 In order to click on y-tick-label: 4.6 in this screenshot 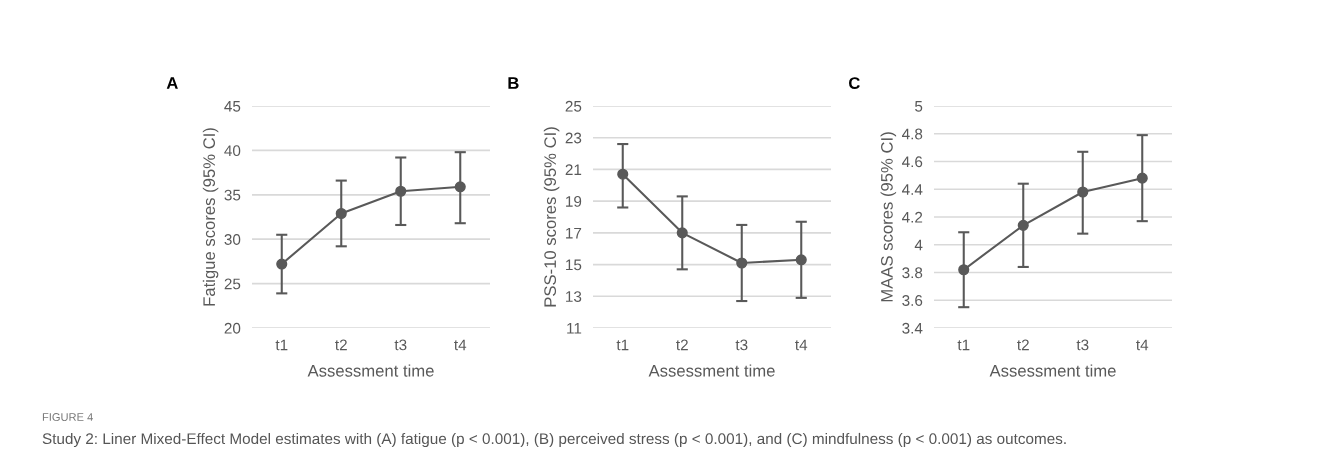, I will do `click(912, 162)`.